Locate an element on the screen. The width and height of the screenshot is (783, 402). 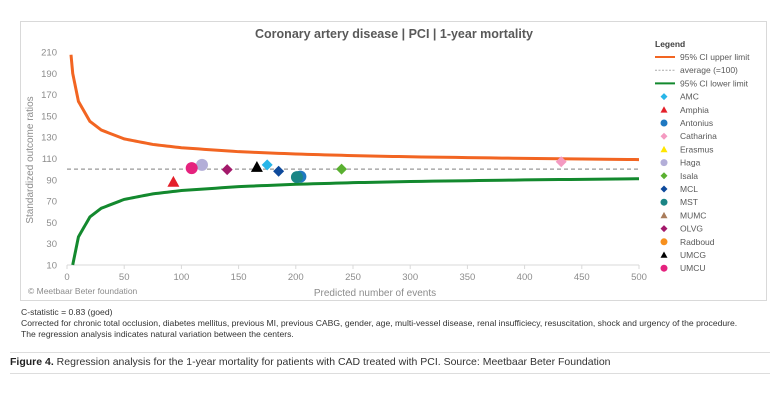
c-statistic: C-statistic = 0.83 (goed) is located at coordinates (67, 312).